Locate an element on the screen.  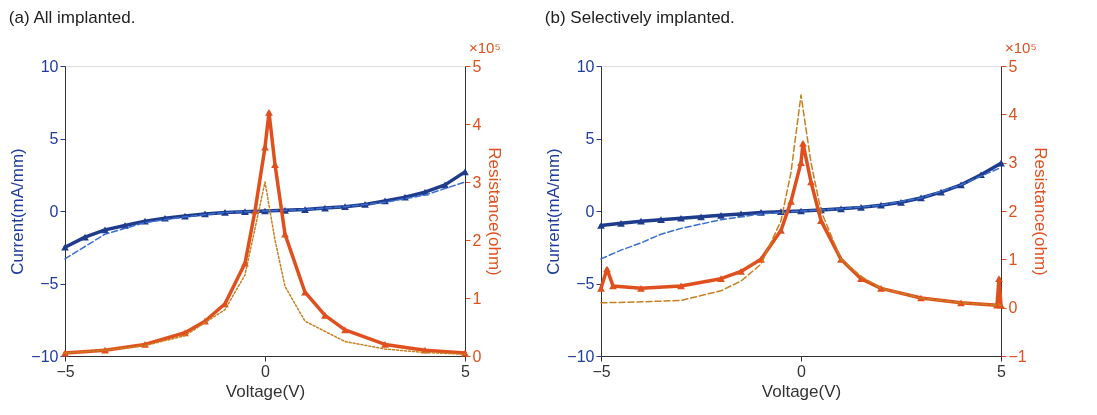
y2-tick-label: −1 is located at coordinates (1017, 356).